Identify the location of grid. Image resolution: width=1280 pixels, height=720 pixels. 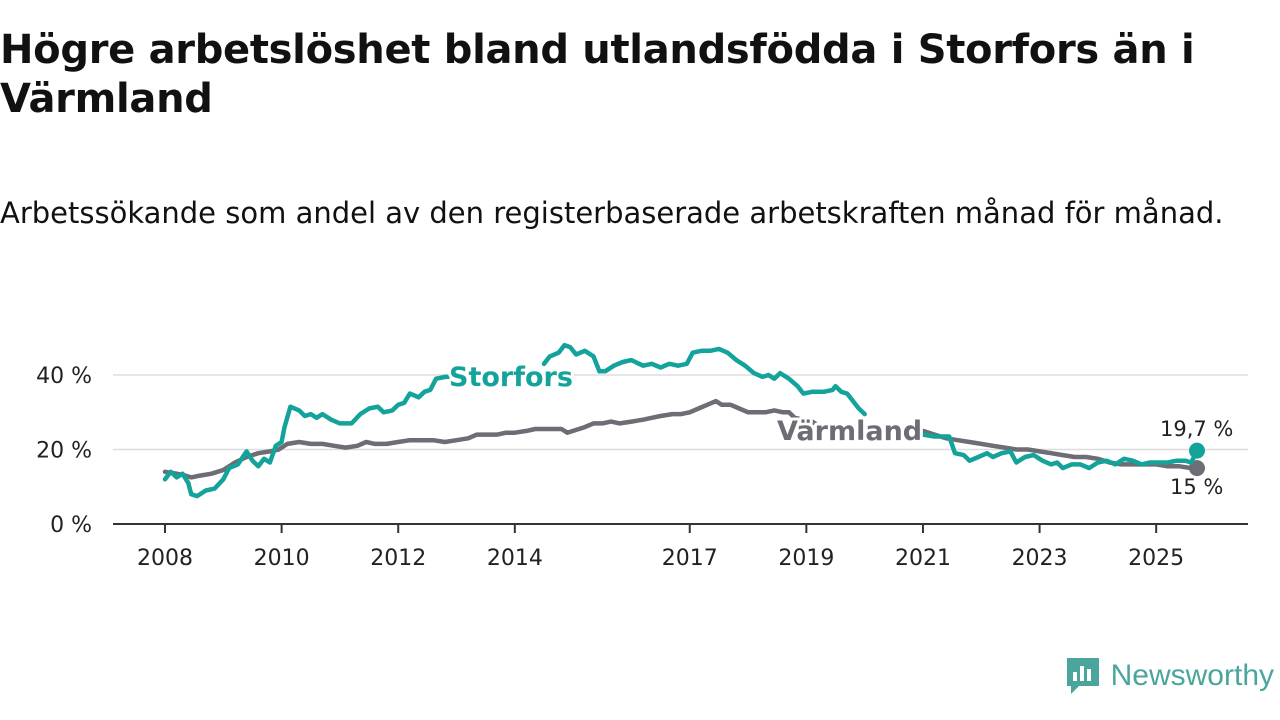
(680, 412).